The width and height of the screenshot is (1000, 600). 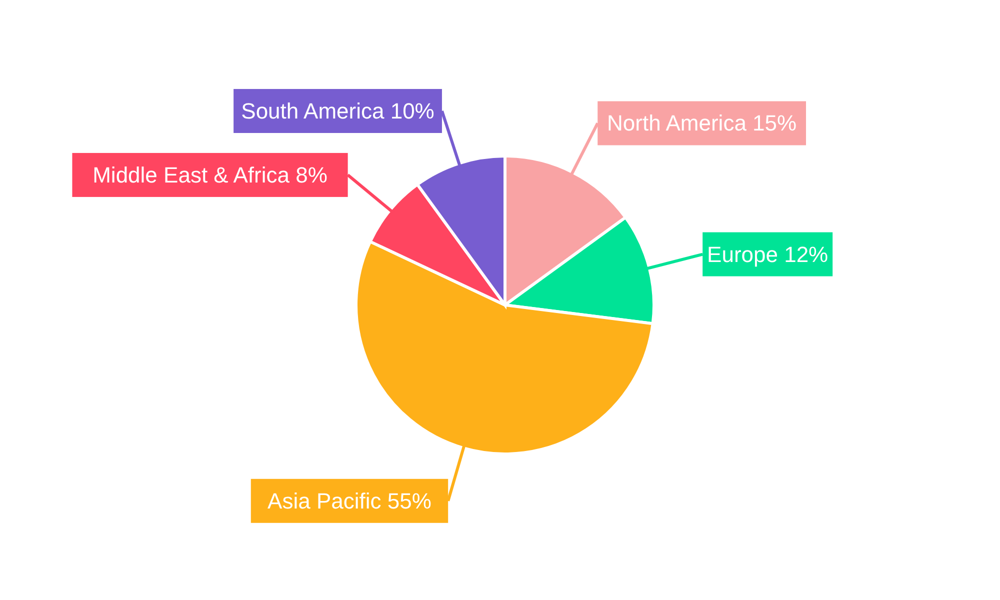 I want to click on slice-label: North America 15%, so click(x=702, y=123).